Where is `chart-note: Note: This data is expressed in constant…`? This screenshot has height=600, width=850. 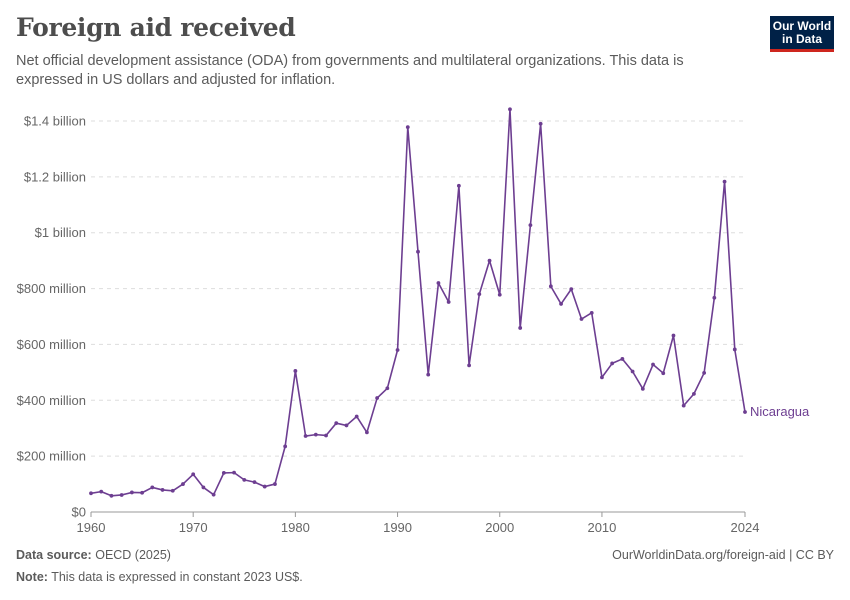
chart-note: Note: This data is expressed in constant… is located at coordinates (159, 577).